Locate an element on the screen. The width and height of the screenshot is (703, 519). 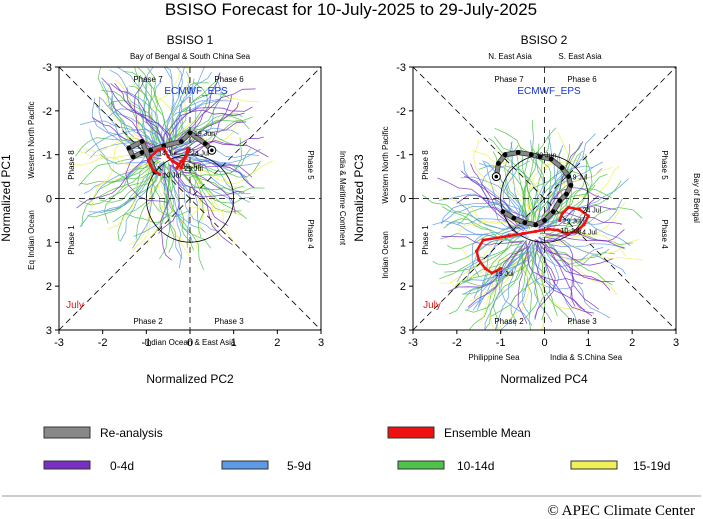
bsiso1-ylabel: Normalized PC1 is located at coordinates (6, 198).